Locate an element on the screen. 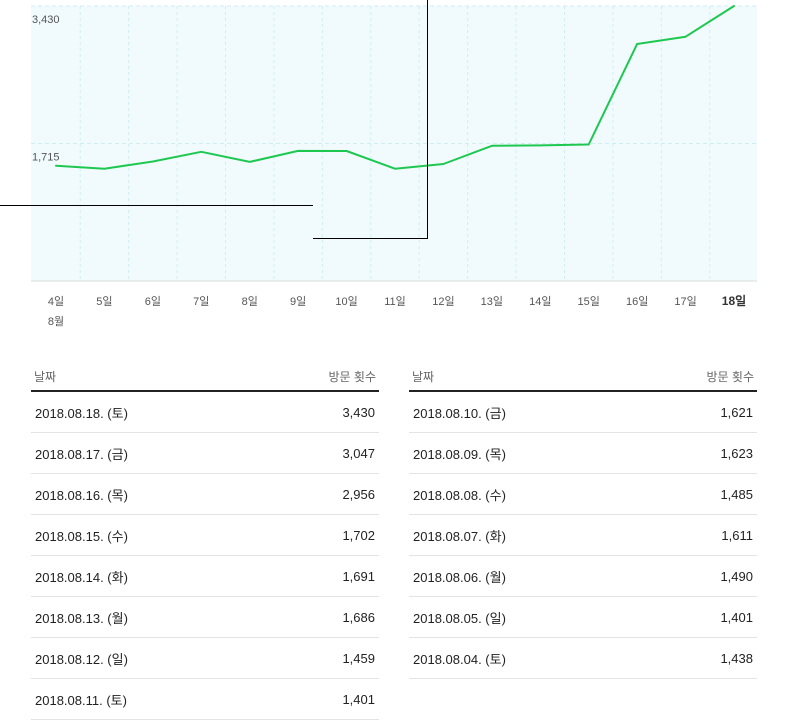  row-date: 2018.08.04. (토) is located at coordinates (459, 658).